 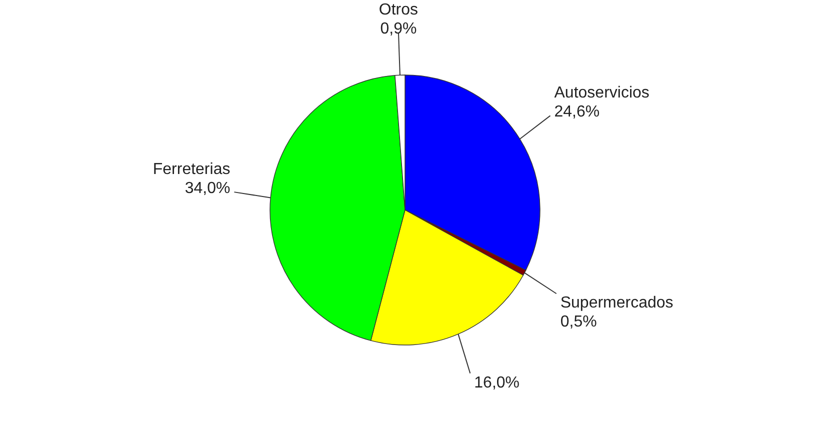 I want to click on data-label: 0,5%, so click(x=578, y=322).